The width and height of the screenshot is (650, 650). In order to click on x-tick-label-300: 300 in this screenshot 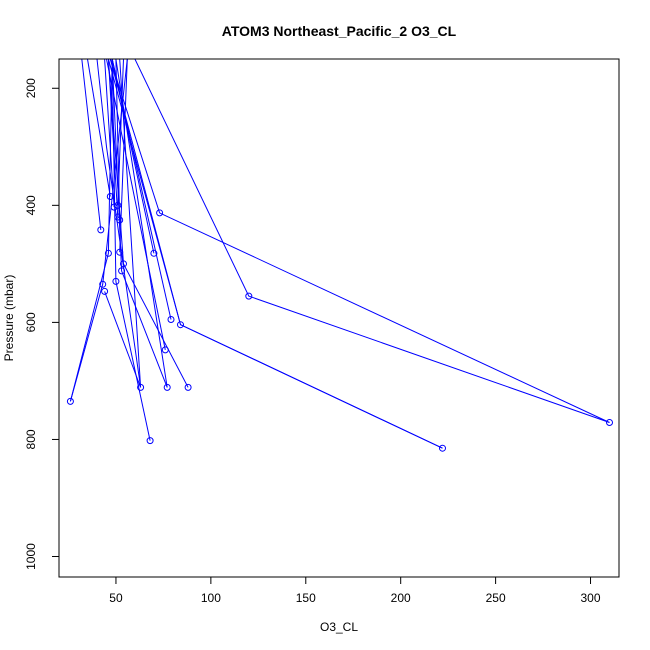, I will do `click(591, 598)`.